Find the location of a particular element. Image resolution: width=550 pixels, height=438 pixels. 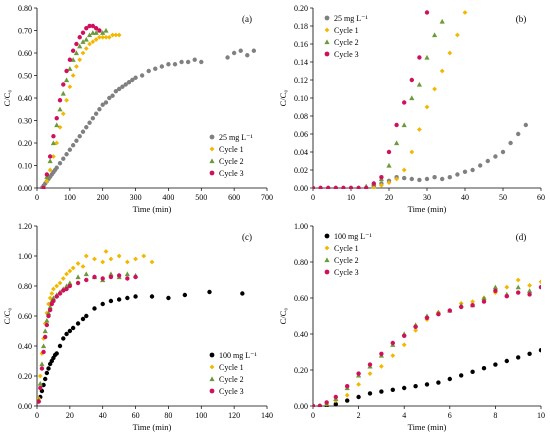

x-tick-label: 8 is located at coordinates (495, 415).